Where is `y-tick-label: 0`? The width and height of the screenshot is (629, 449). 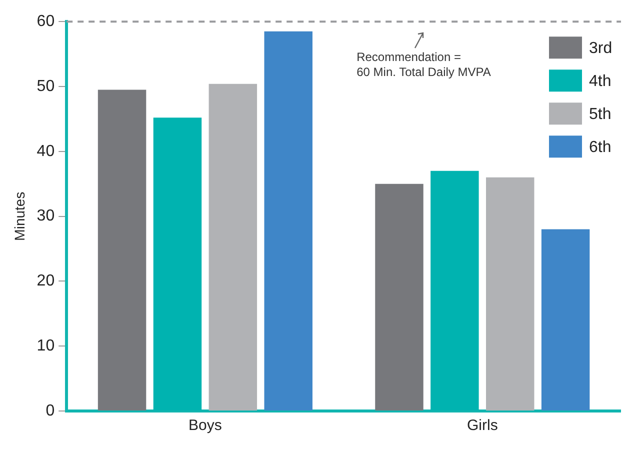 y-tick-label: 0 is located at coordinates (50, 411).